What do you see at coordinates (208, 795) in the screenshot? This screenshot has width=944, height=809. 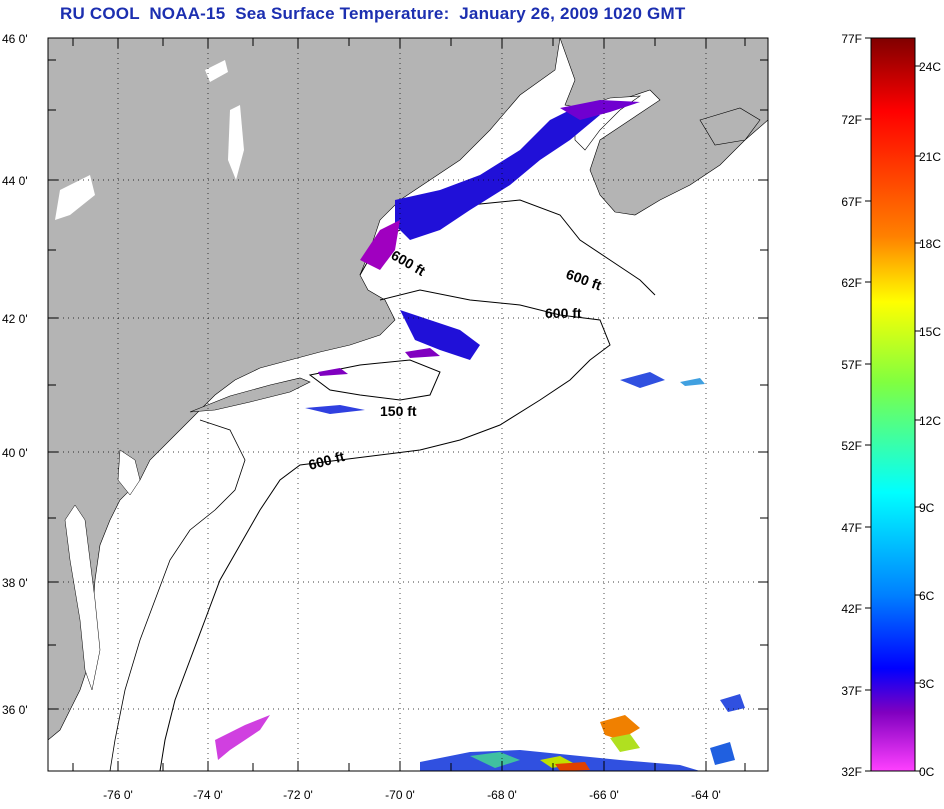 I see `lon-tick-label: -74 0'` at bounding box center [208, 795].